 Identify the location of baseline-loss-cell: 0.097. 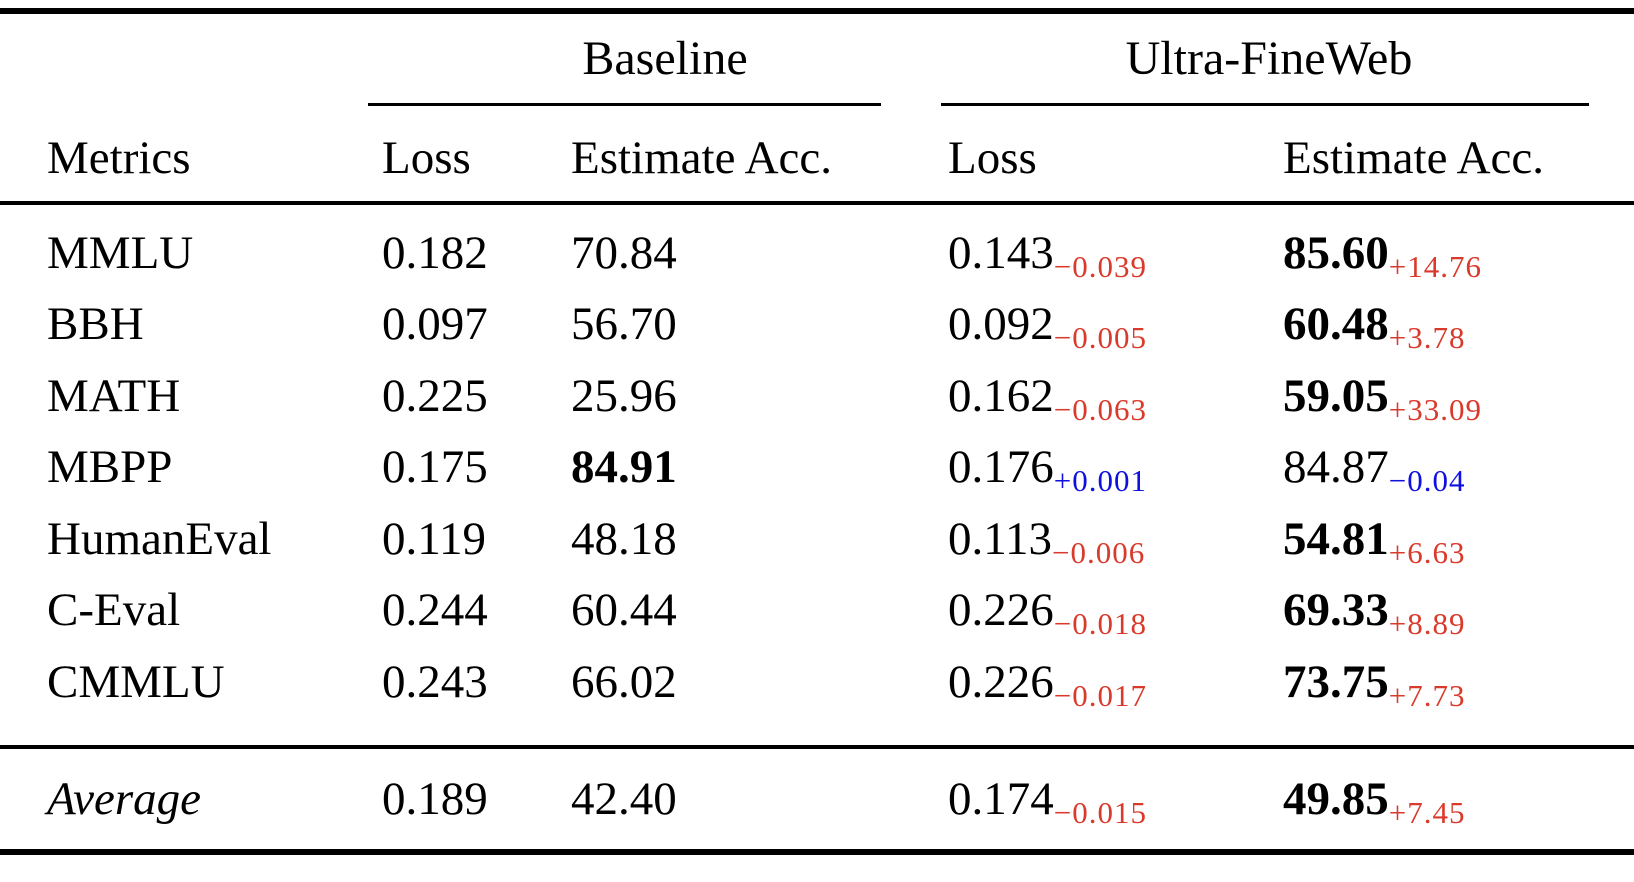
(435, 324).